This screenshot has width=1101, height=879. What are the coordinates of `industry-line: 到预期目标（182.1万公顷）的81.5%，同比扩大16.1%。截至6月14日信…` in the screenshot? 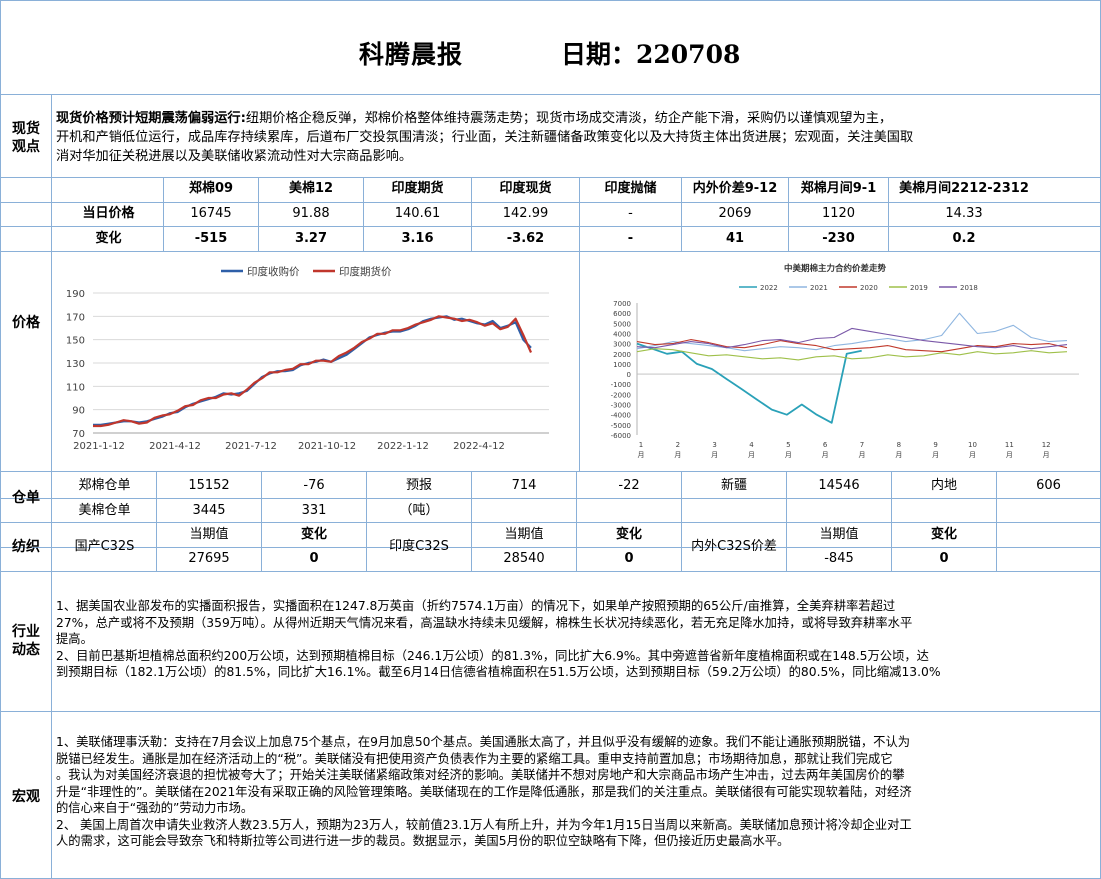 It's located at (498, 672).